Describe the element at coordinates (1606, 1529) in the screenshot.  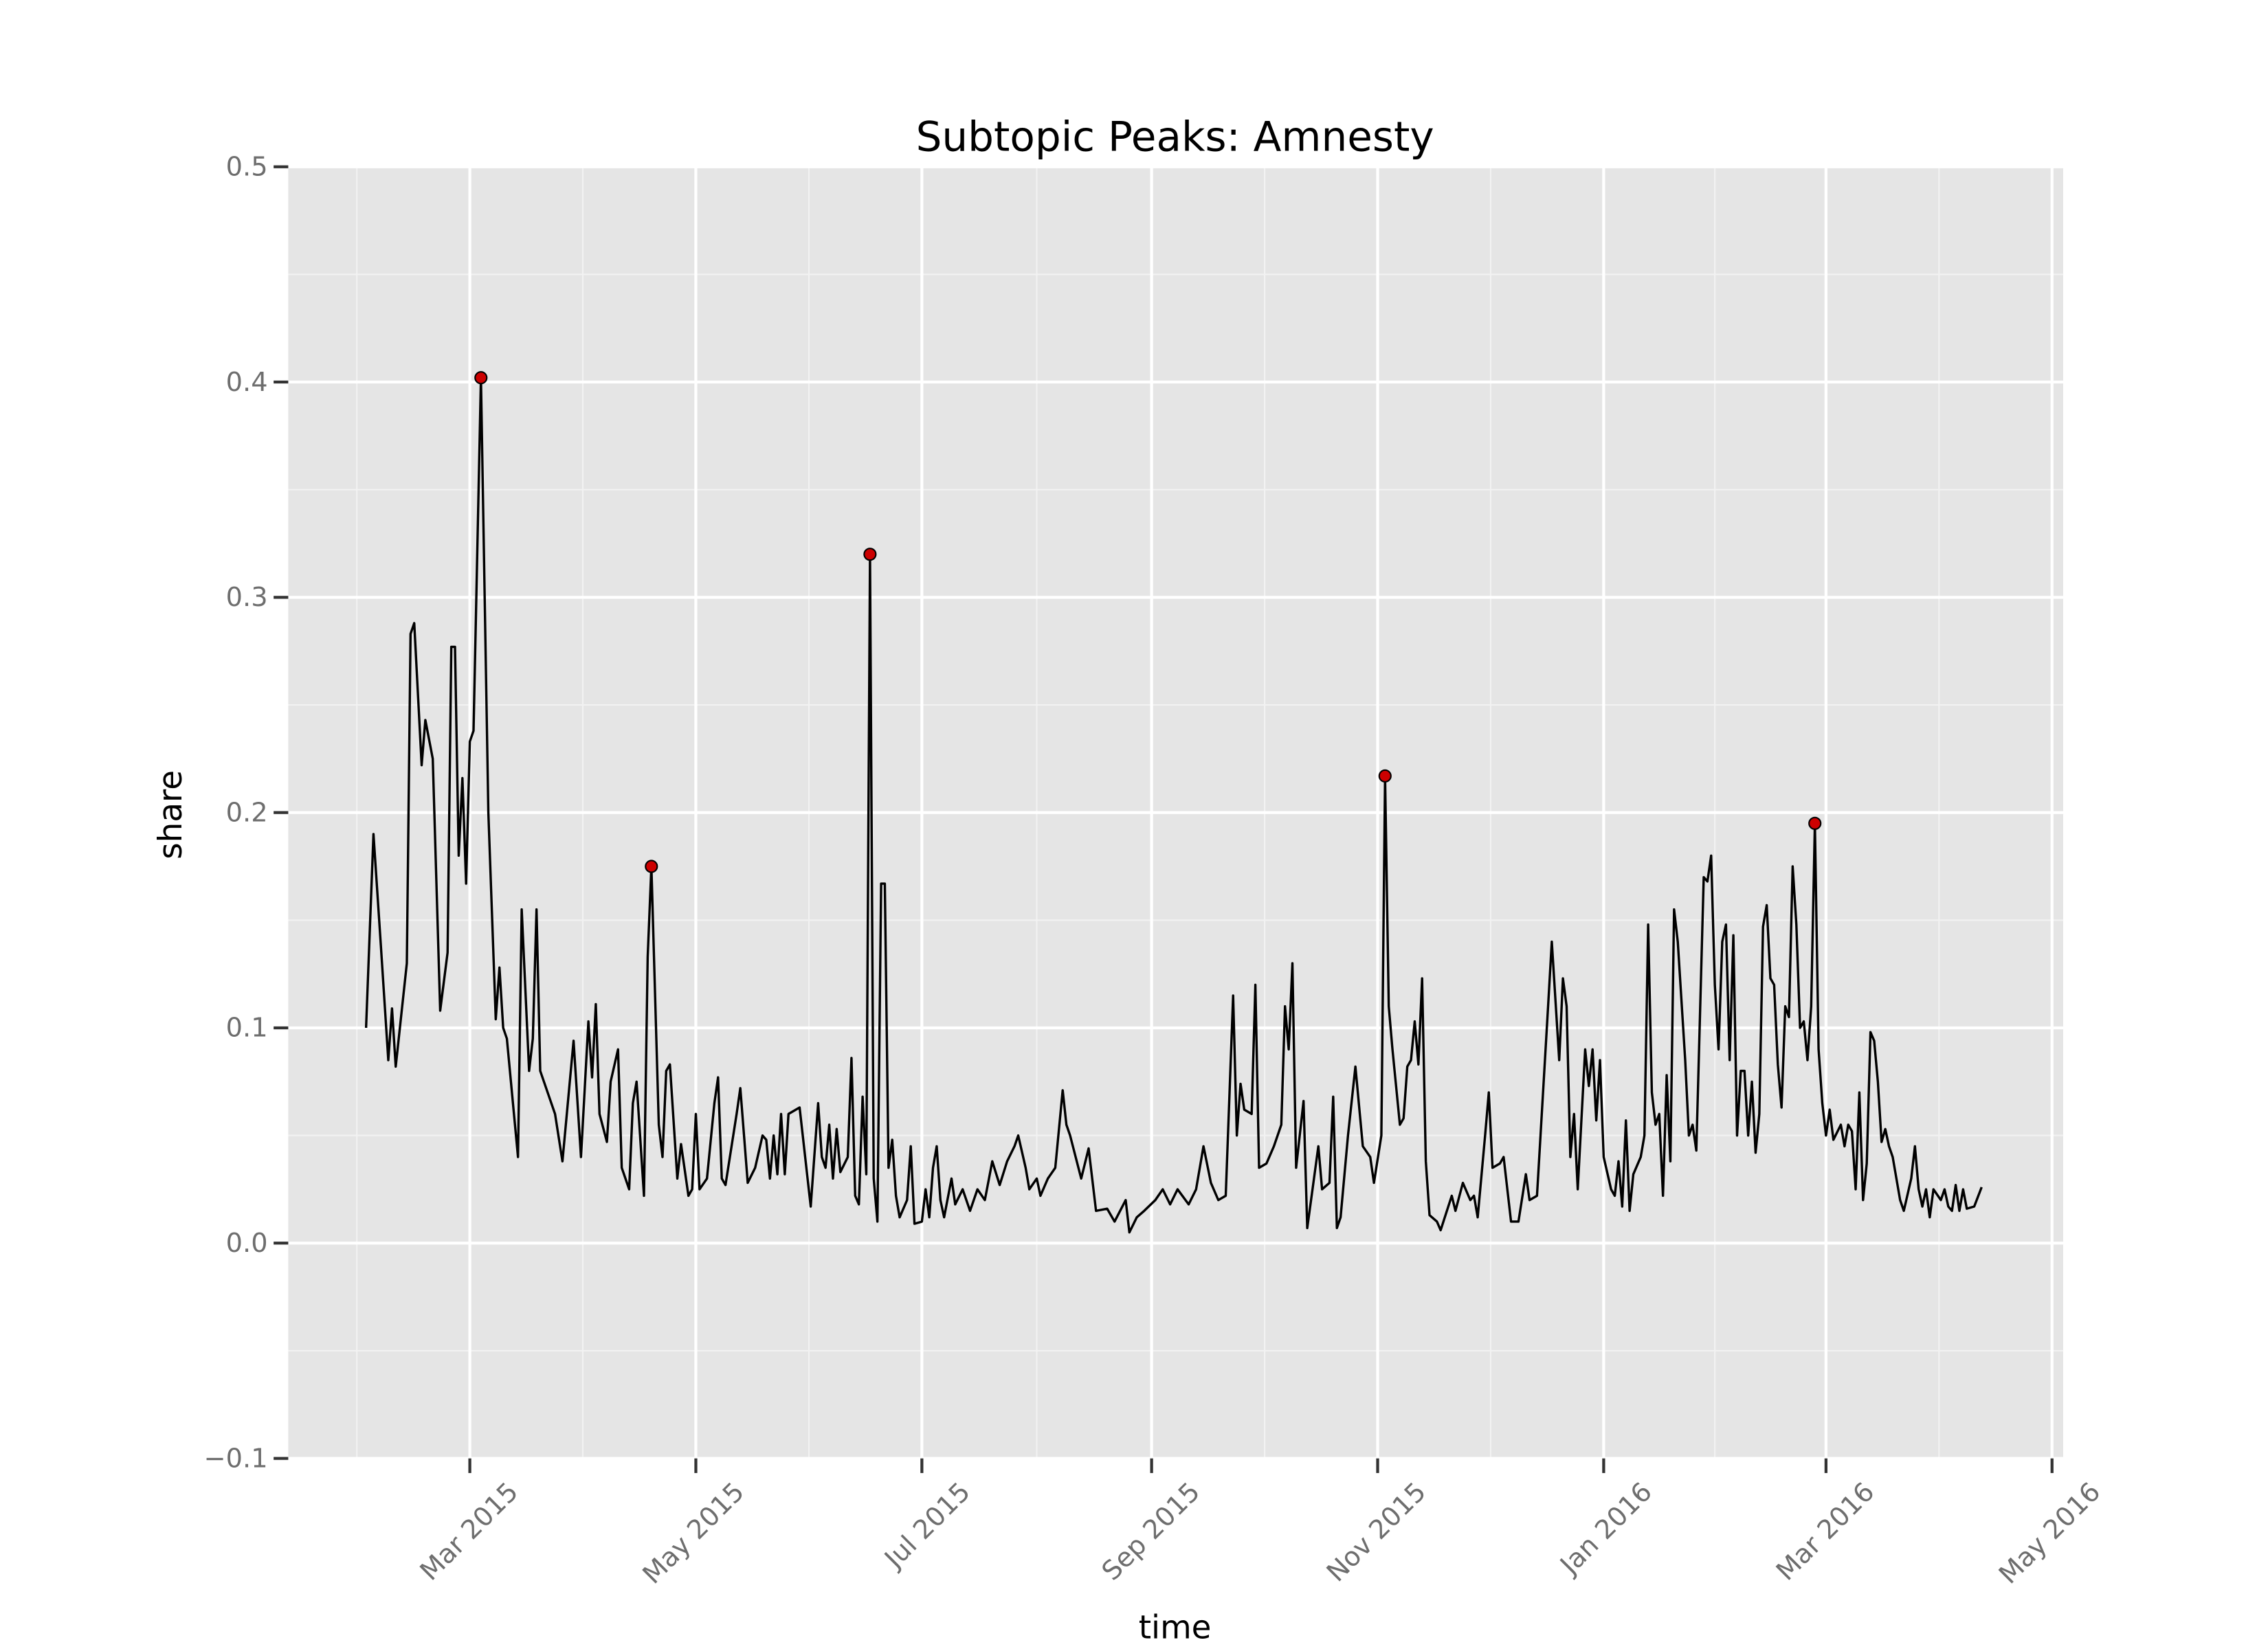
I see `x-tick-label: Jan 2016` at that location.